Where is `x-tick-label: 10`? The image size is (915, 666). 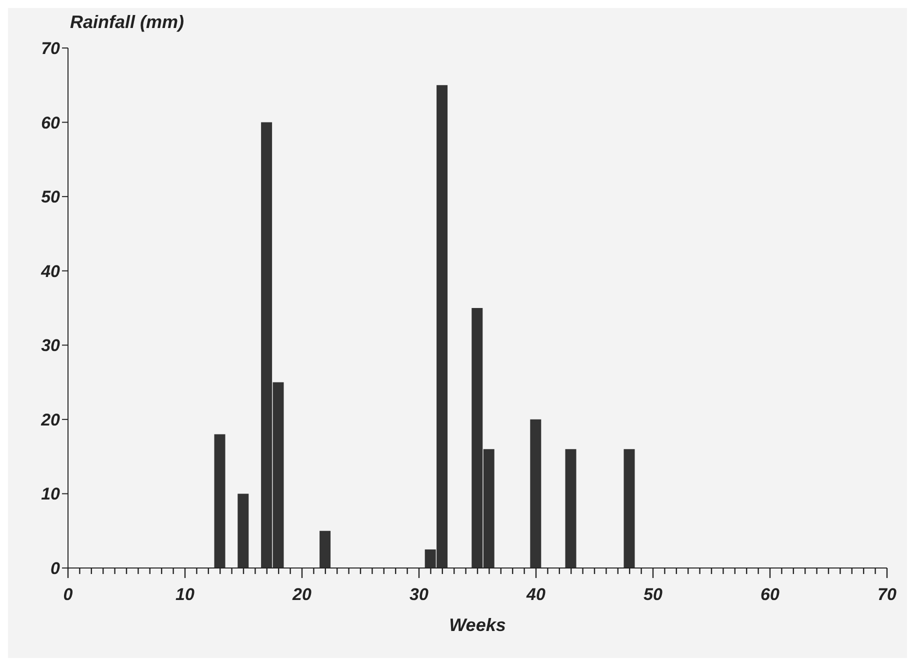 x-tick-label: 10 is located at coordinates (185, 594).